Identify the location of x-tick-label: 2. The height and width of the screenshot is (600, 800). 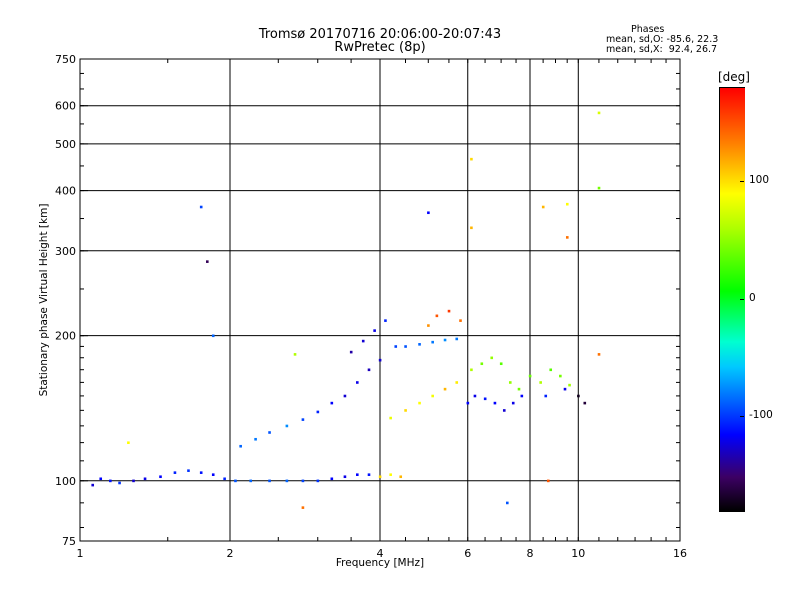
(230, 553).